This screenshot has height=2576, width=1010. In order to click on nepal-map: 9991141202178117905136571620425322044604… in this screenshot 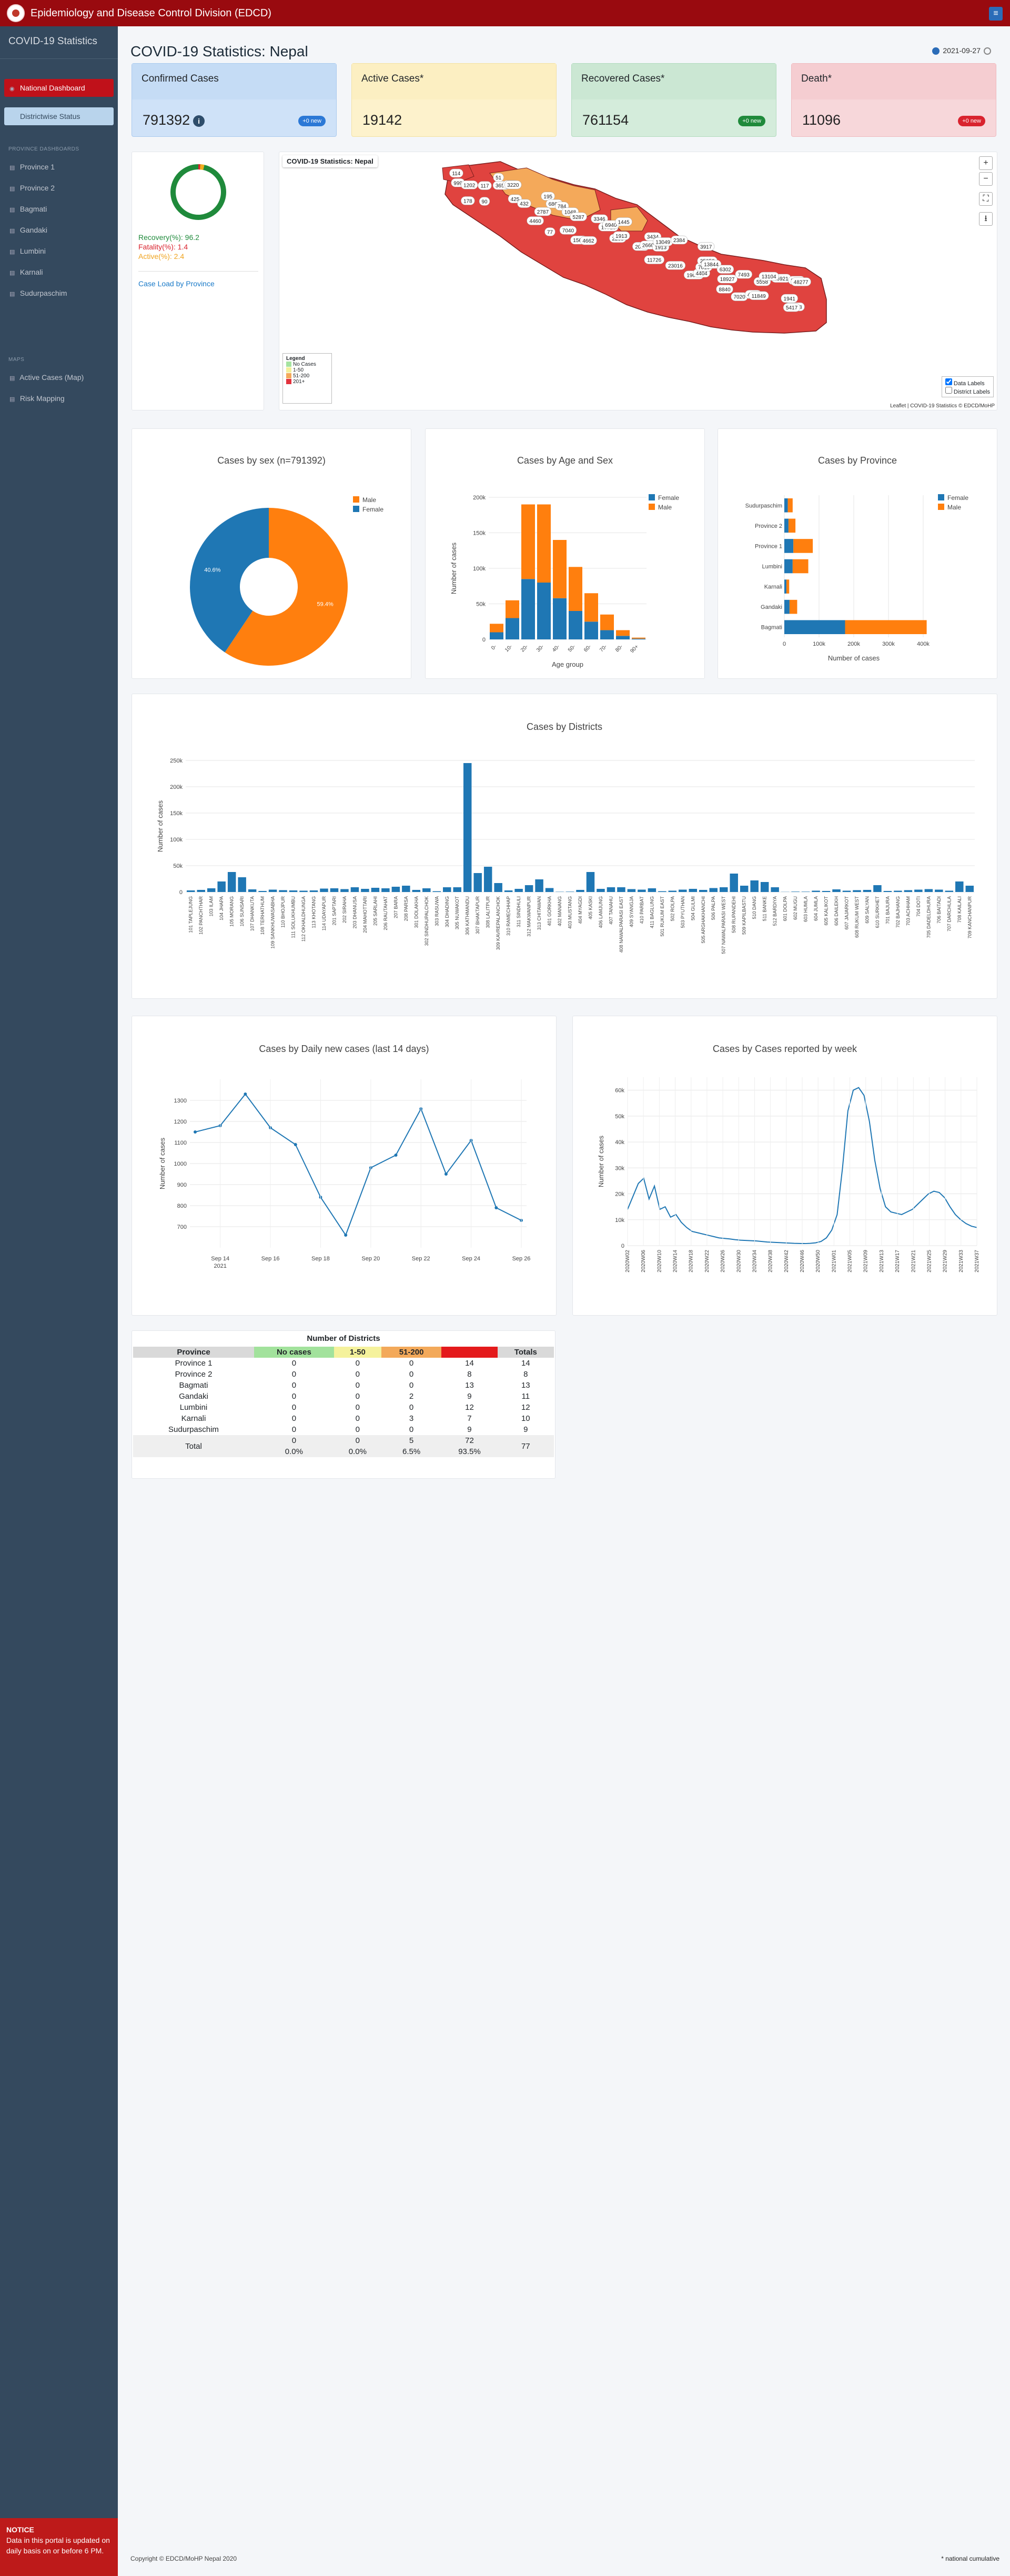, I will do `click(638, 281)`.